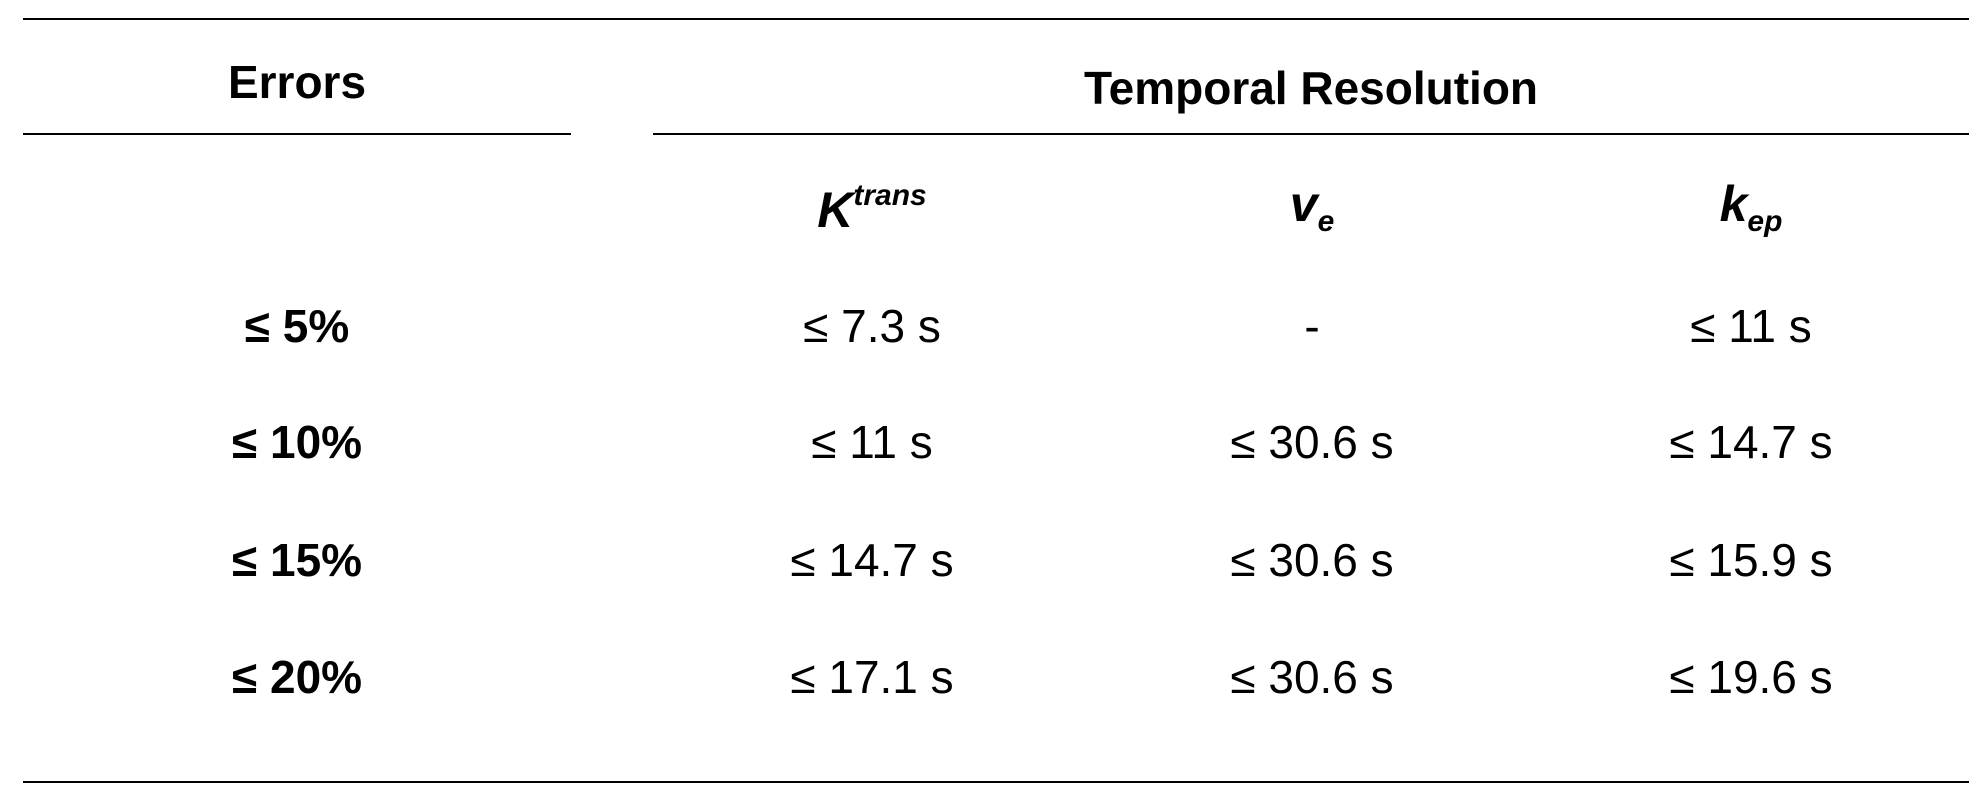  Describe the element at coordinates (297, 134) in the screenshot. I see `errors-rule` at that location.